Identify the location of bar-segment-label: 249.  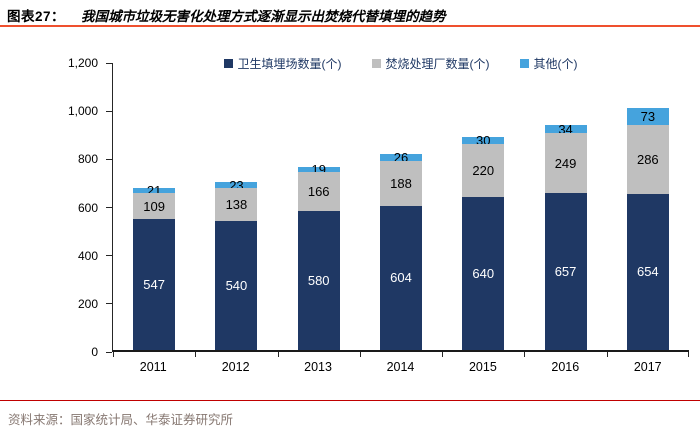
(565, 163).